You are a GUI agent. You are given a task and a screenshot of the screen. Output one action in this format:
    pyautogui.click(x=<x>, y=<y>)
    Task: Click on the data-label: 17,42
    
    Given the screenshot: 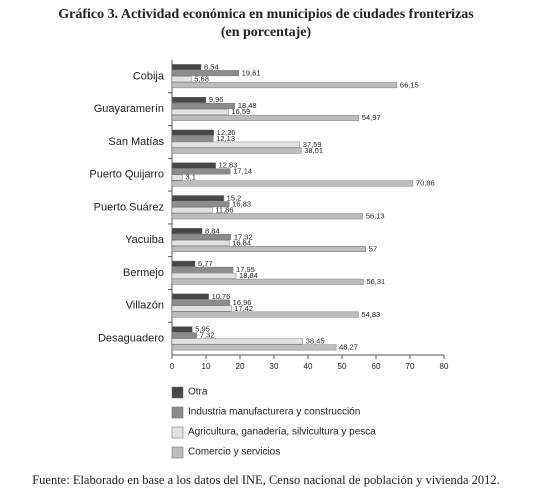 What is the action you would take?
    pyautogui.click(x=243, y=308)
    